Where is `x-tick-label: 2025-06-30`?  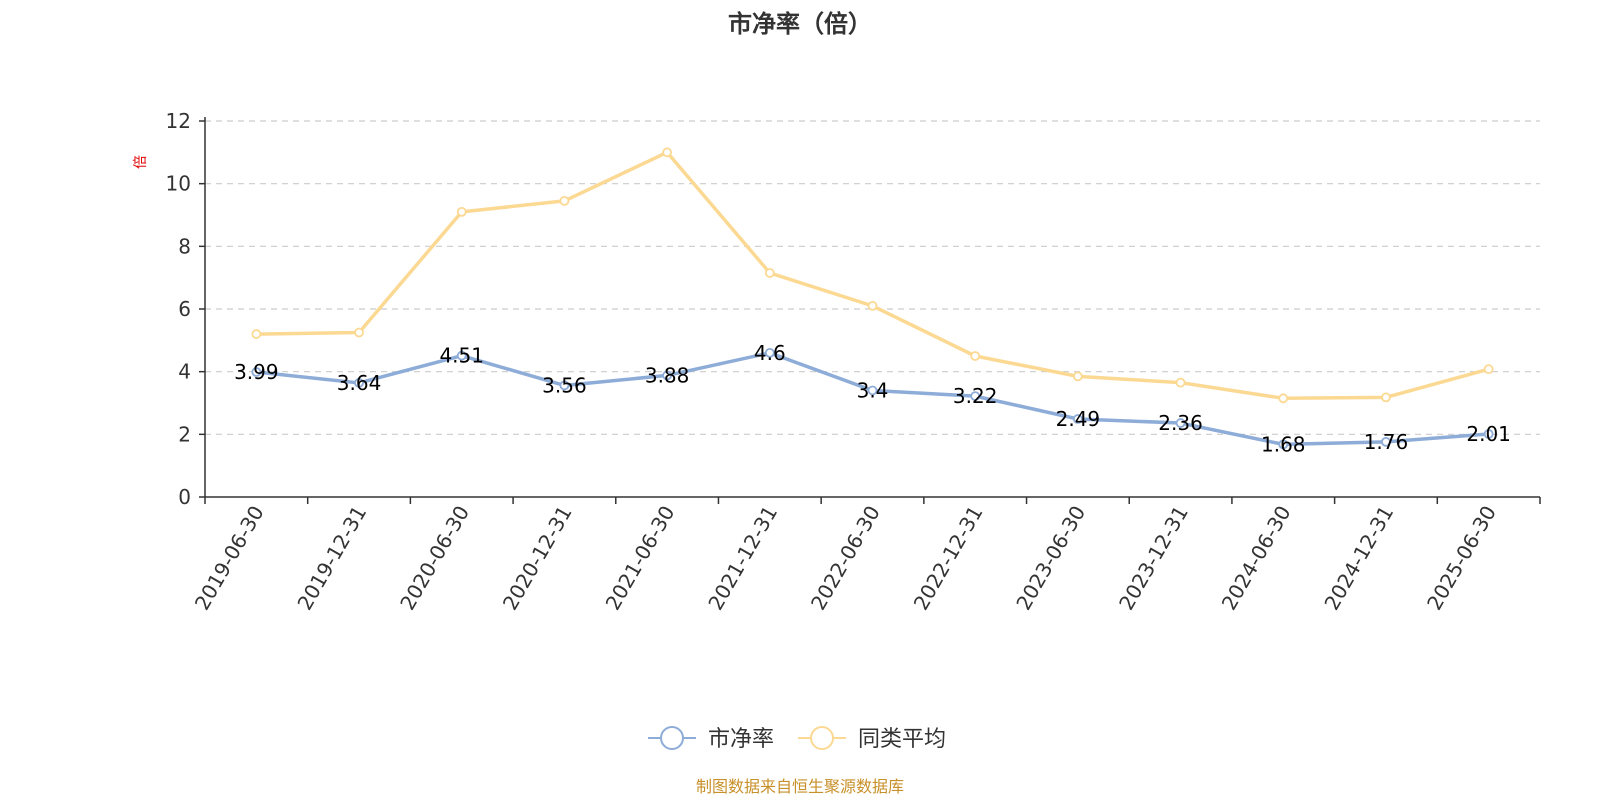
x-tick-label: 2025-06-30 is located at coordinates (1461, 558).